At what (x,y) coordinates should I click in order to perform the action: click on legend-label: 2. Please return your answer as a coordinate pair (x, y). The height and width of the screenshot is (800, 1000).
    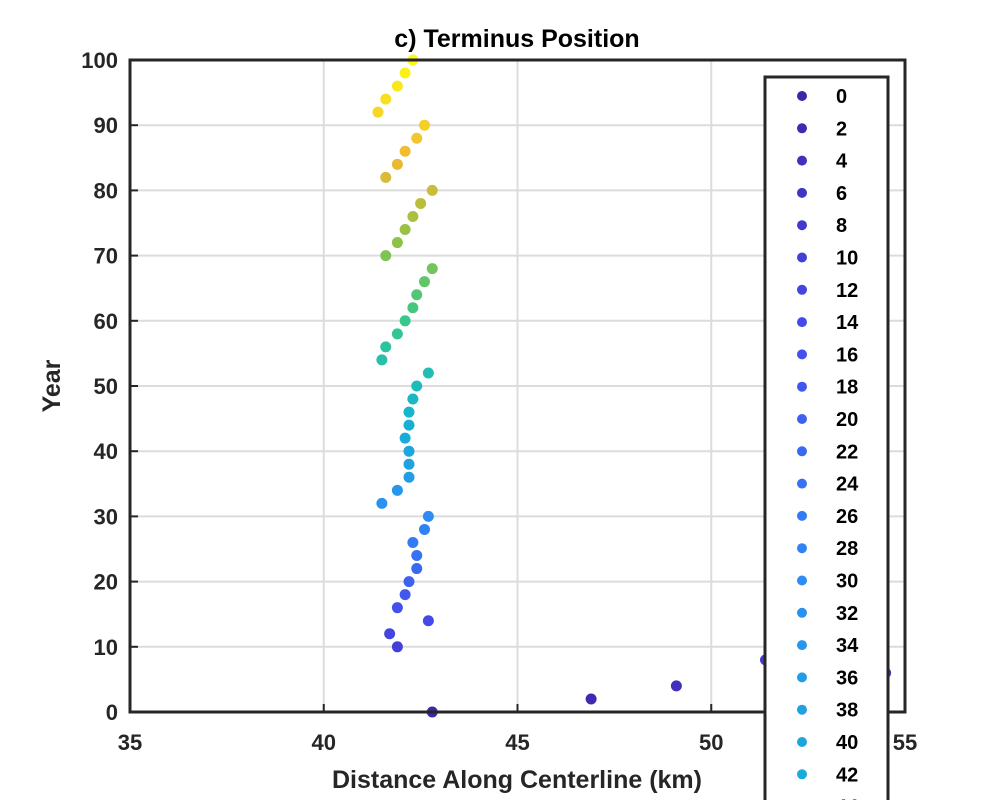
    Looking at the image, I should click on (841, 129).